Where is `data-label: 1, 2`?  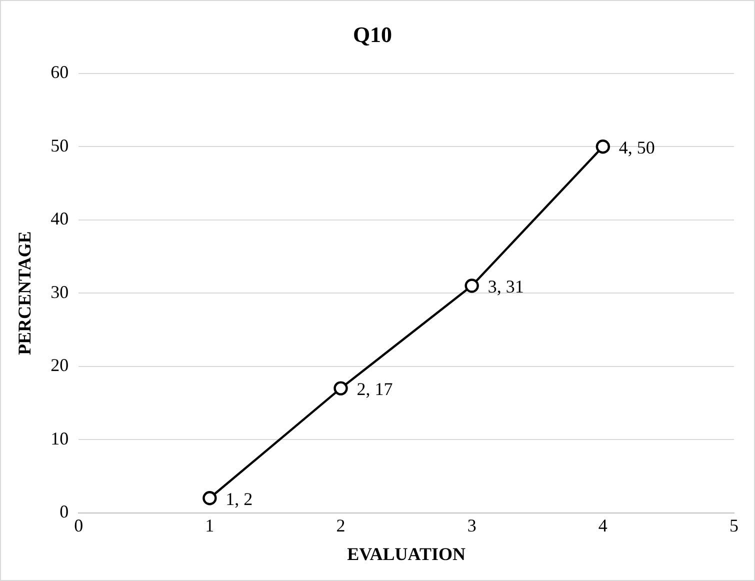
data-label: 1, 2 is located at coordinates (239, 498).